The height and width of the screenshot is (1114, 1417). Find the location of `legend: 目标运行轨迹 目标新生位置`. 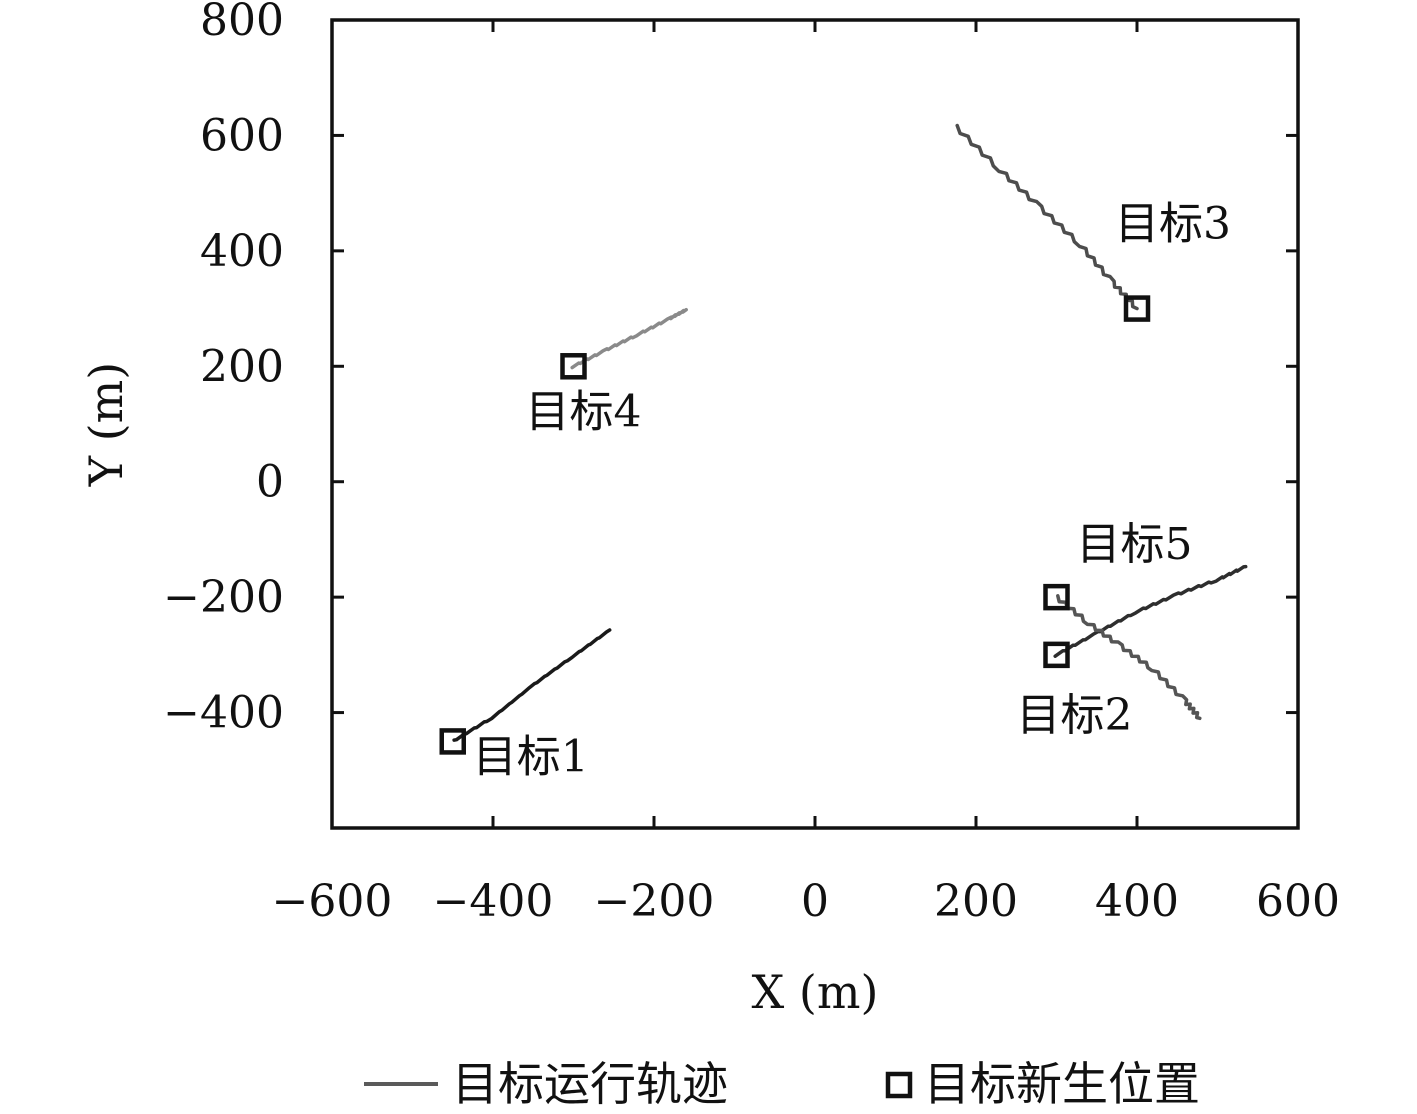

legend: 目标运行轨迹 目标新生位置 is located at coordinates (782, 1084).